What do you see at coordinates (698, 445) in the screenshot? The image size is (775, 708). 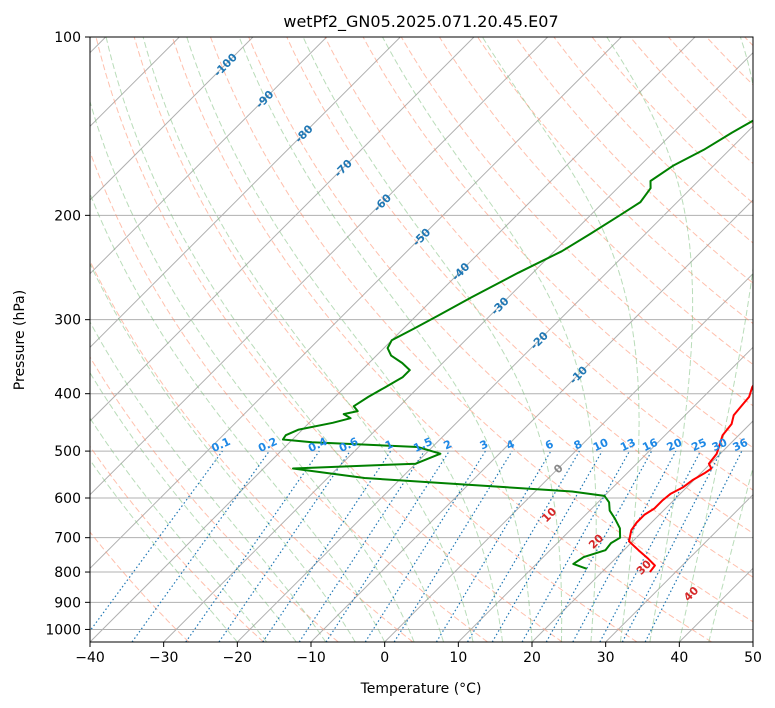 I see `mixing-ratio-label: 25` at bounding box center [698, 445].